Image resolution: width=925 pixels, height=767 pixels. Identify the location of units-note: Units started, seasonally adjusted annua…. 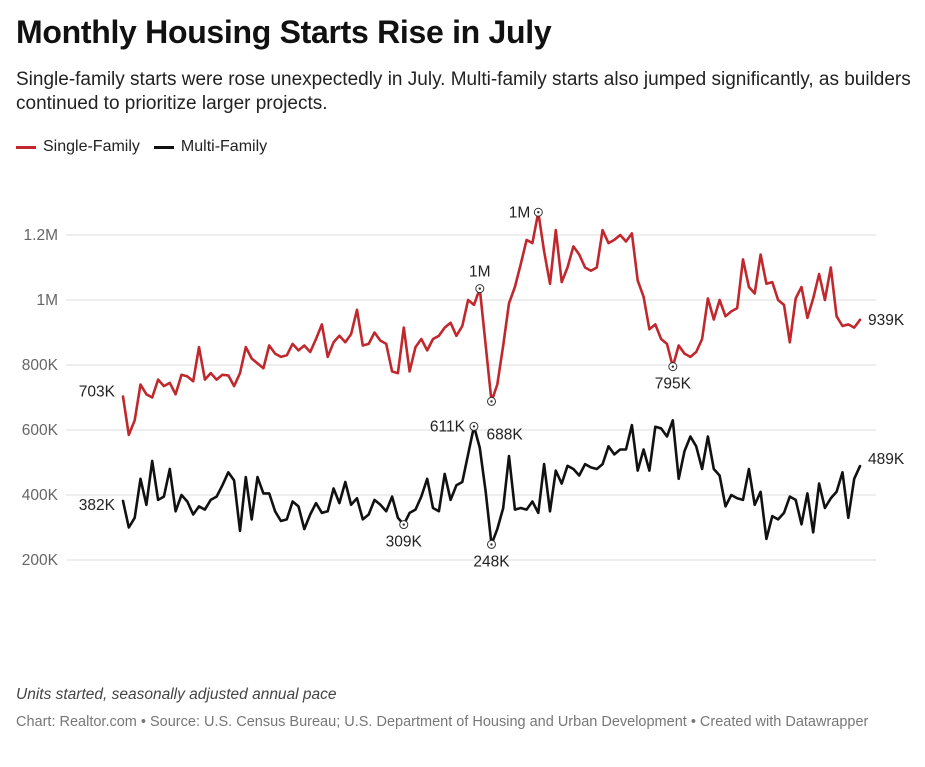
(176, 694).